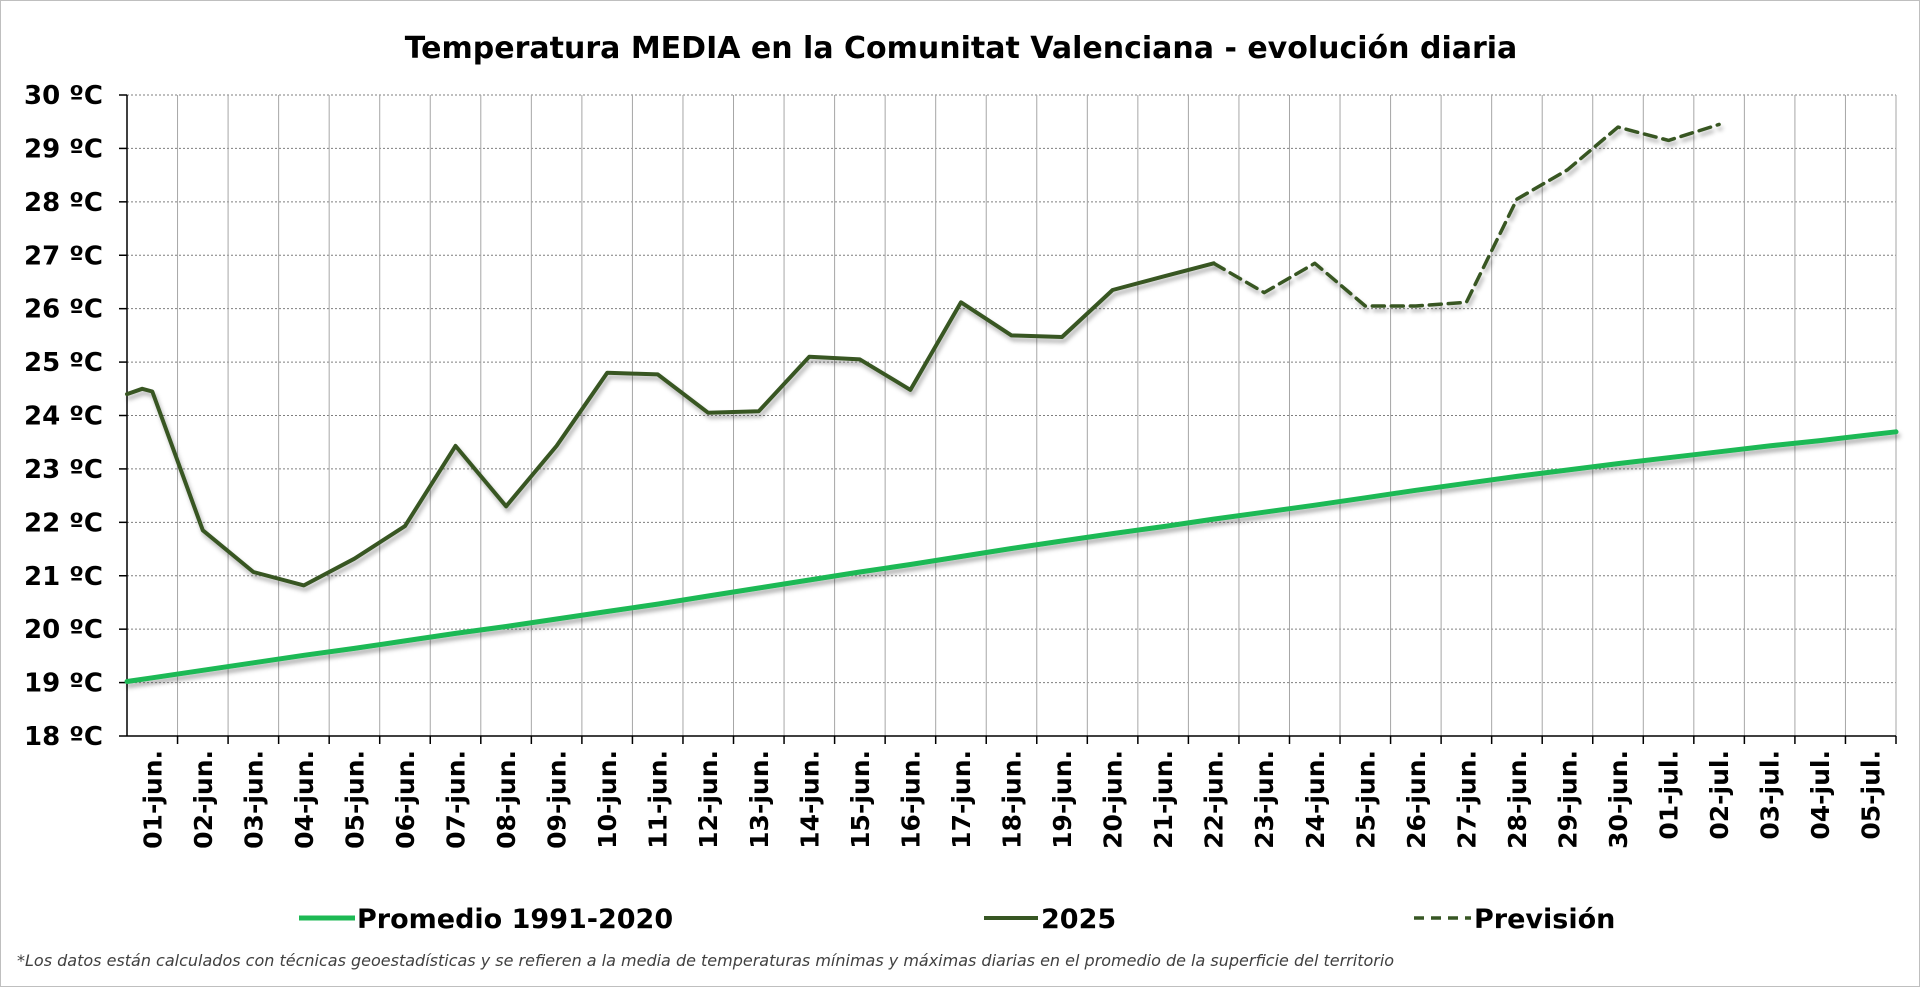 This screenshot has width=1920, height=988. What do you see at coordinates (1871, 795) in the screenshot?
I see `x-tick-label: 05-jul.` at bounding box center [1871, 795].